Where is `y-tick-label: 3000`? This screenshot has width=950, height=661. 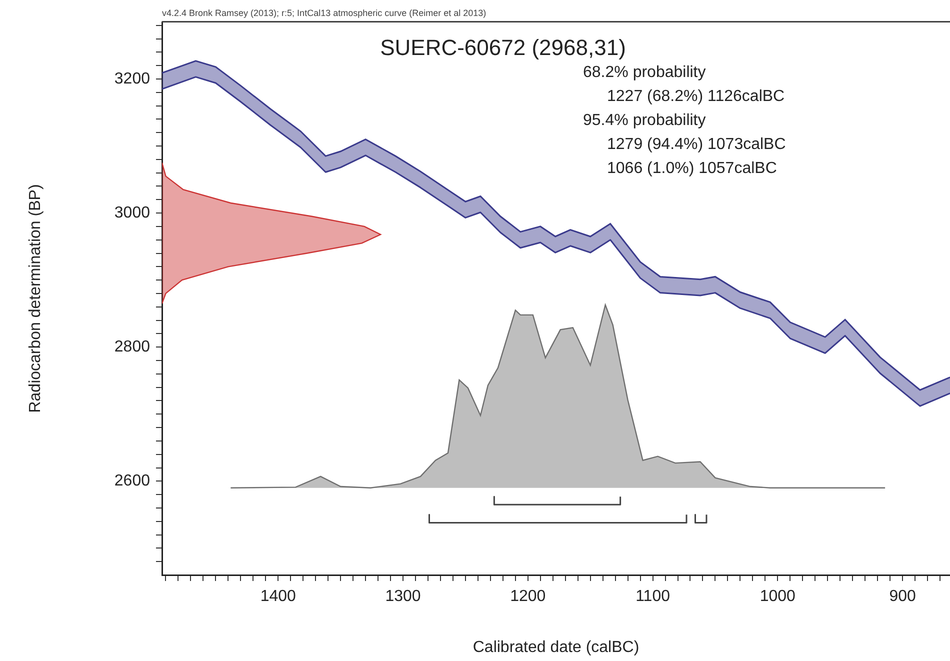 y-tick-label: 3000 is located at coordinates (132, 213).